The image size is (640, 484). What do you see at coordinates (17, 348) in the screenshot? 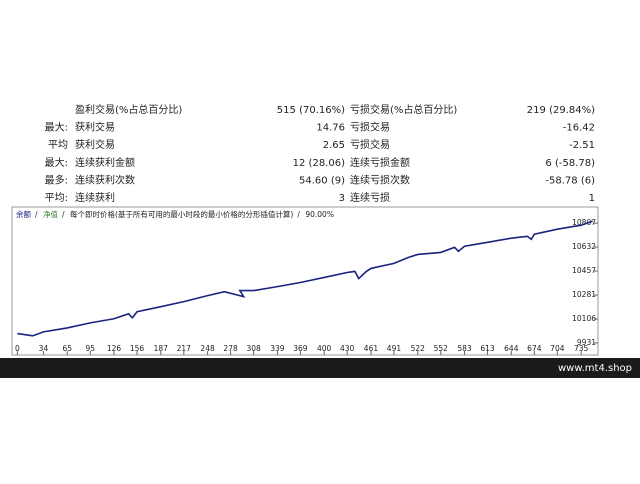
I see `x-tick-label: 0` at bounding box center [17, 348].